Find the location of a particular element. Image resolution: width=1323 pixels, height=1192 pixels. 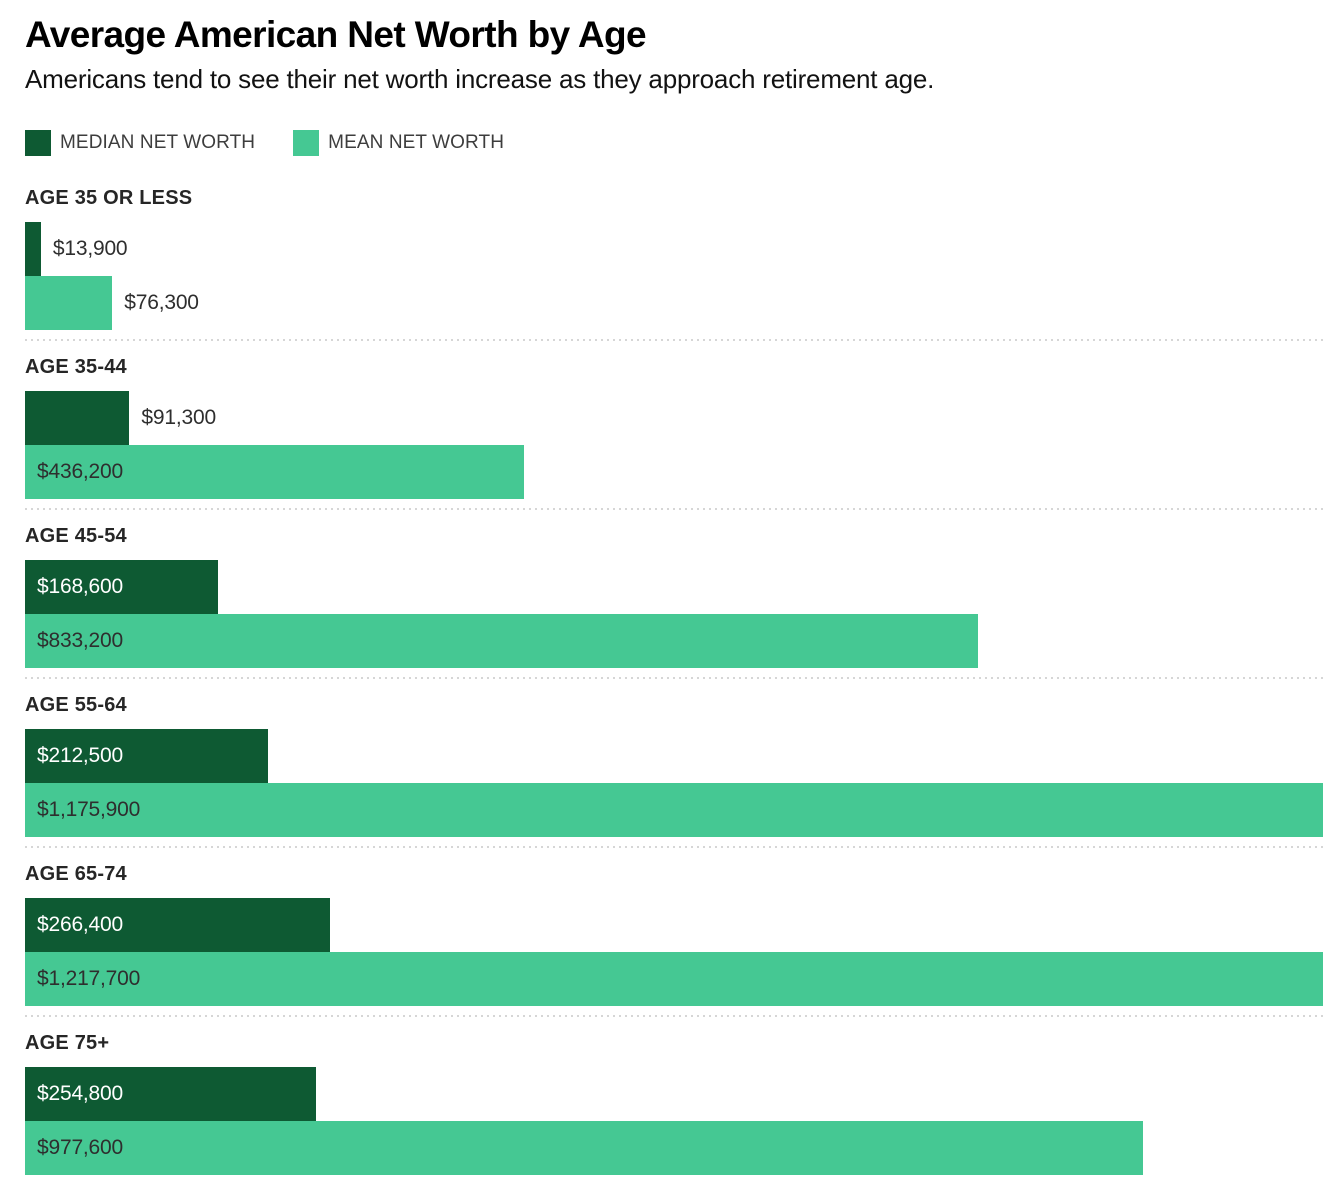

bar-row: $1,217,700 is located at coordinates (674, 978).